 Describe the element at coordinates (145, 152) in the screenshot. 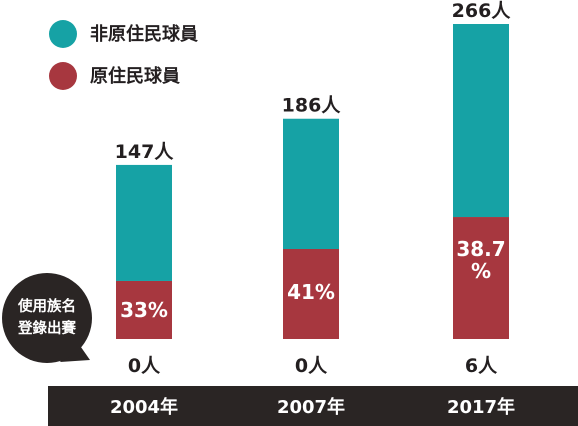

I see `total-label-0: 147人` at that location.